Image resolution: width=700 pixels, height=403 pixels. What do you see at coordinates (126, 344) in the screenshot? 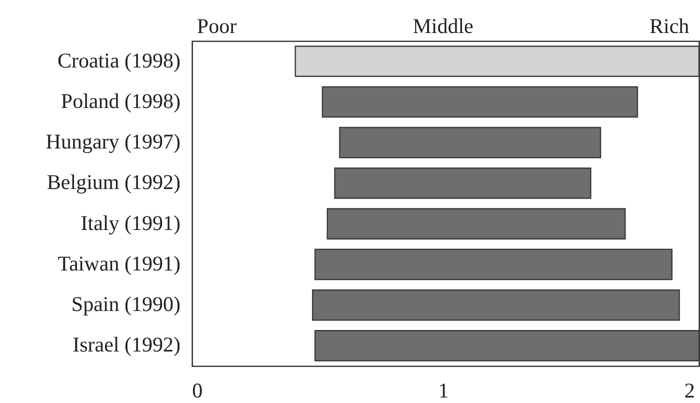
I see `y-tick-label: Israel (1992)` at bounding box center [126, 344].